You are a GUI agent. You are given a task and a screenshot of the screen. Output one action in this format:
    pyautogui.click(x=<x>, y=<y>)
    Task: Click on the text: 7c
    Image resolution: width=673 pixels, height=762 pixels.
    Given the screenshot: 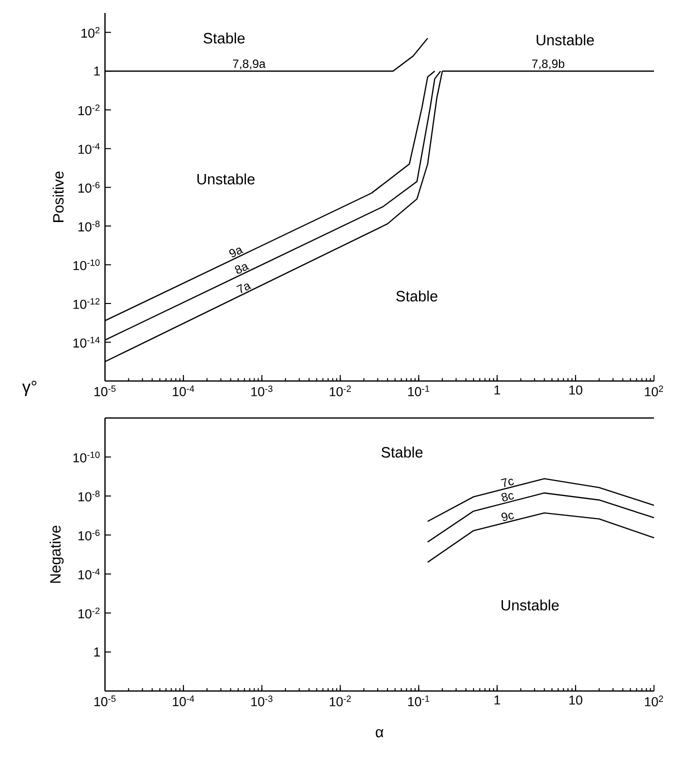 What is the action you would take?
    pyautogui.click(x=507, y=483)
    